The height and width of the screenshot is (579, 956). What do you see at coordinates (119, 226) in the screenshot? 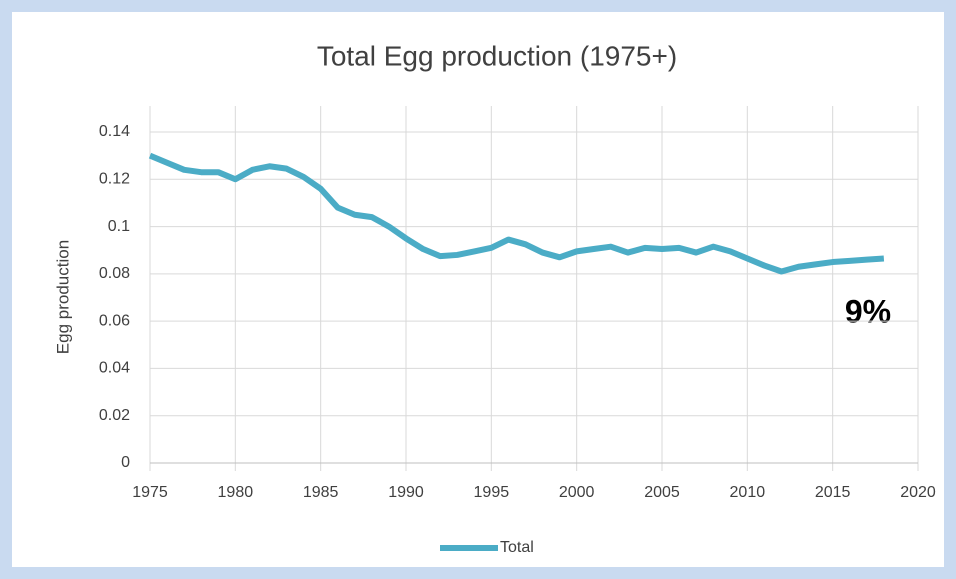
I see `y-tick-label: 0.1` at bounding box center [119, 226].